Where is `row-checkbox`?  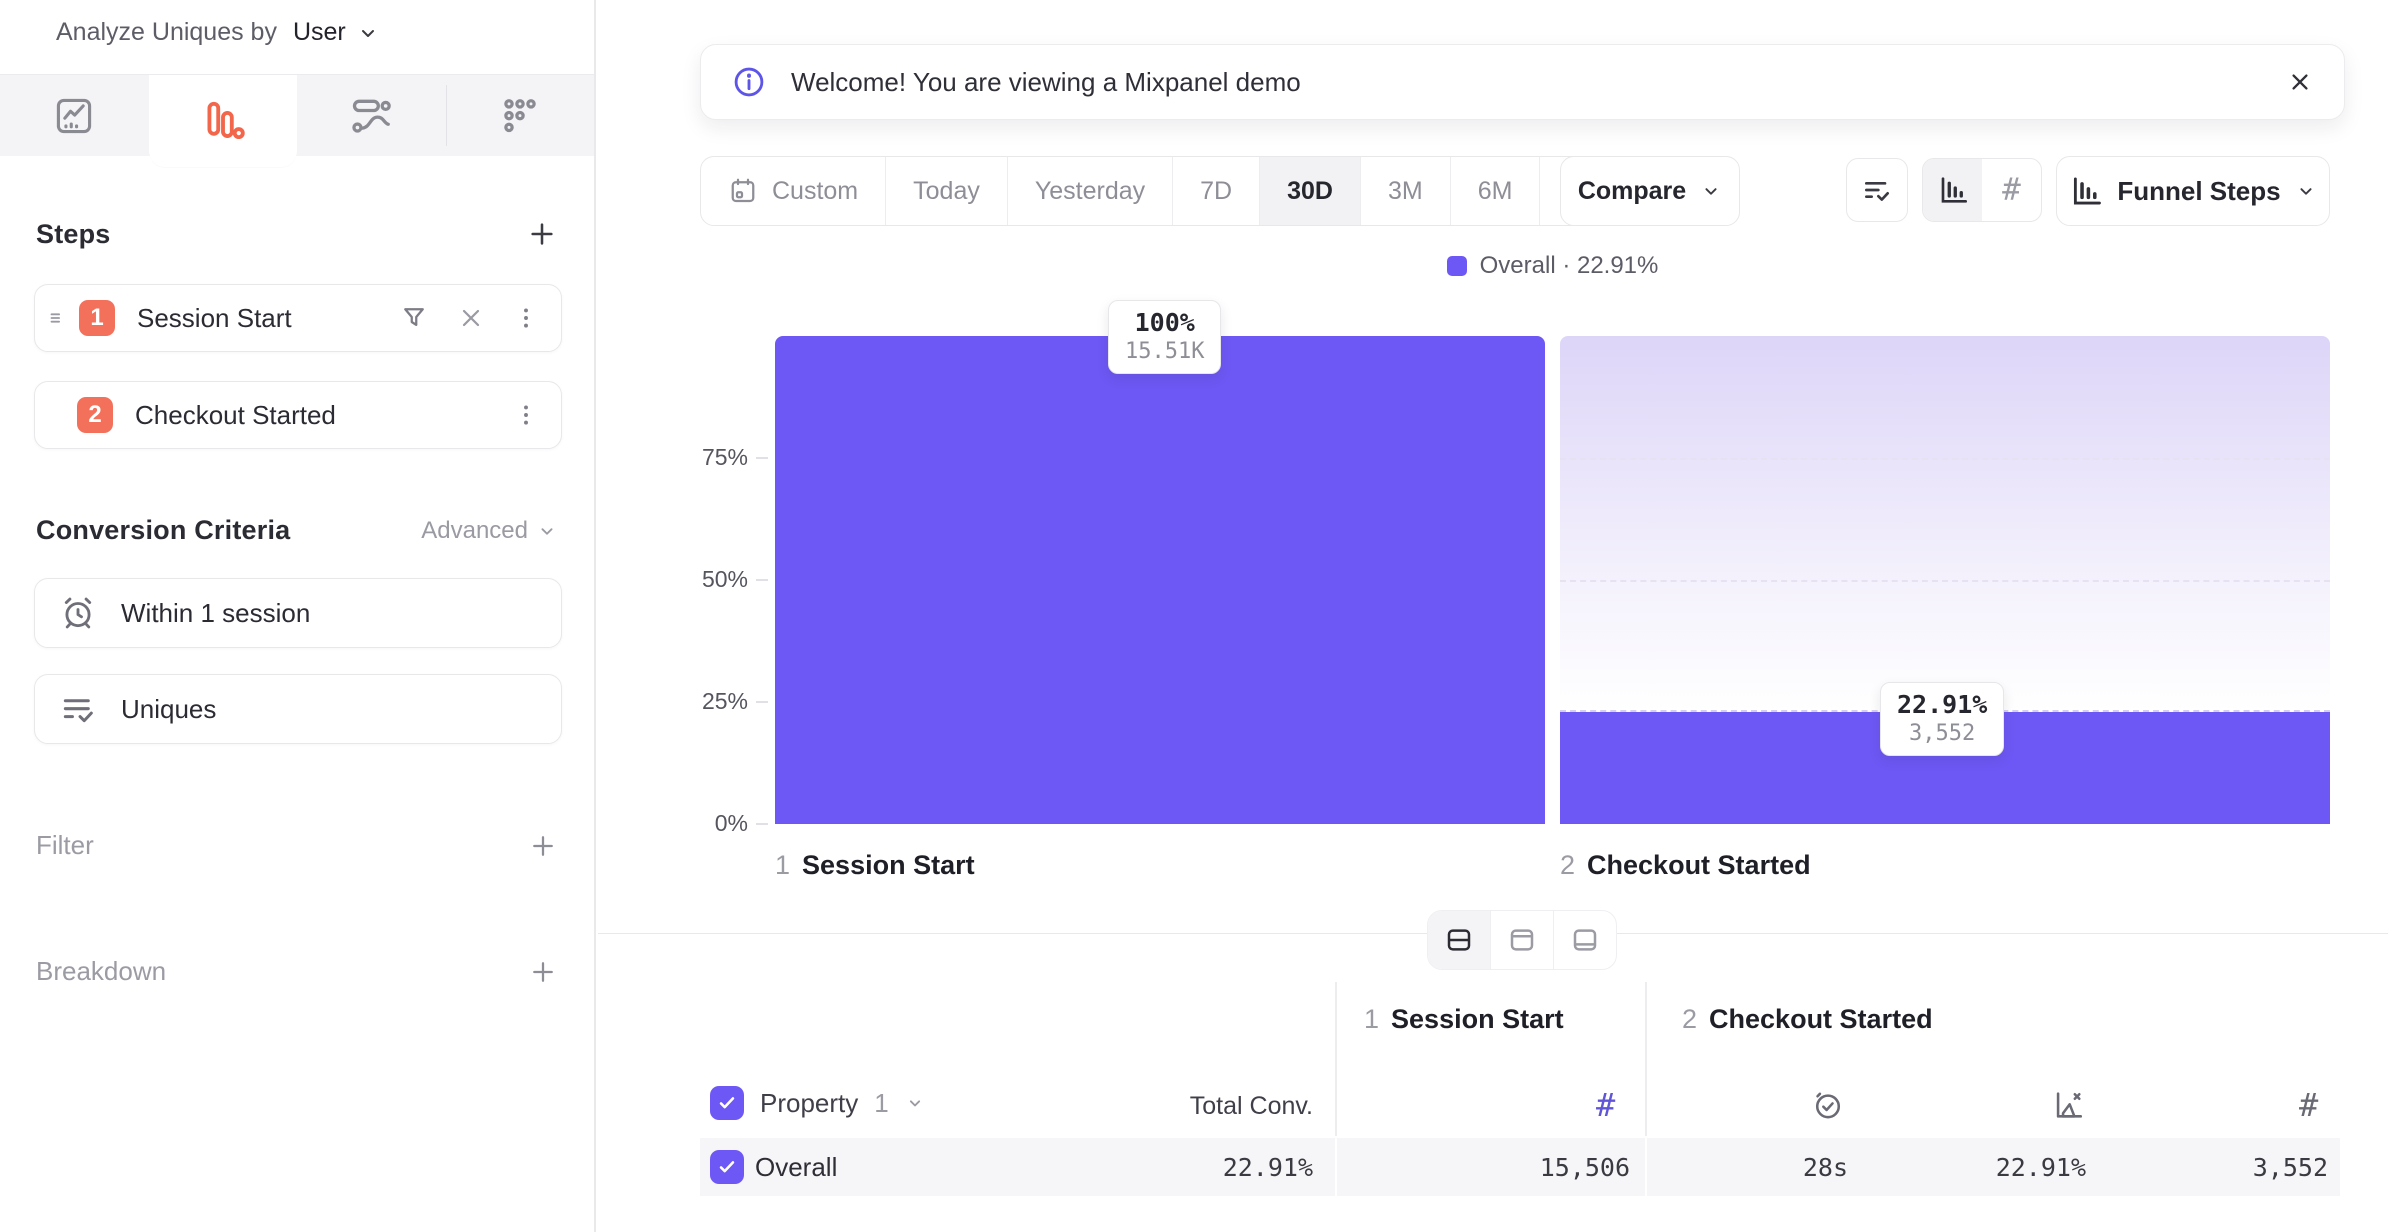
row-checkbox is located at coordinates (727, 1167).